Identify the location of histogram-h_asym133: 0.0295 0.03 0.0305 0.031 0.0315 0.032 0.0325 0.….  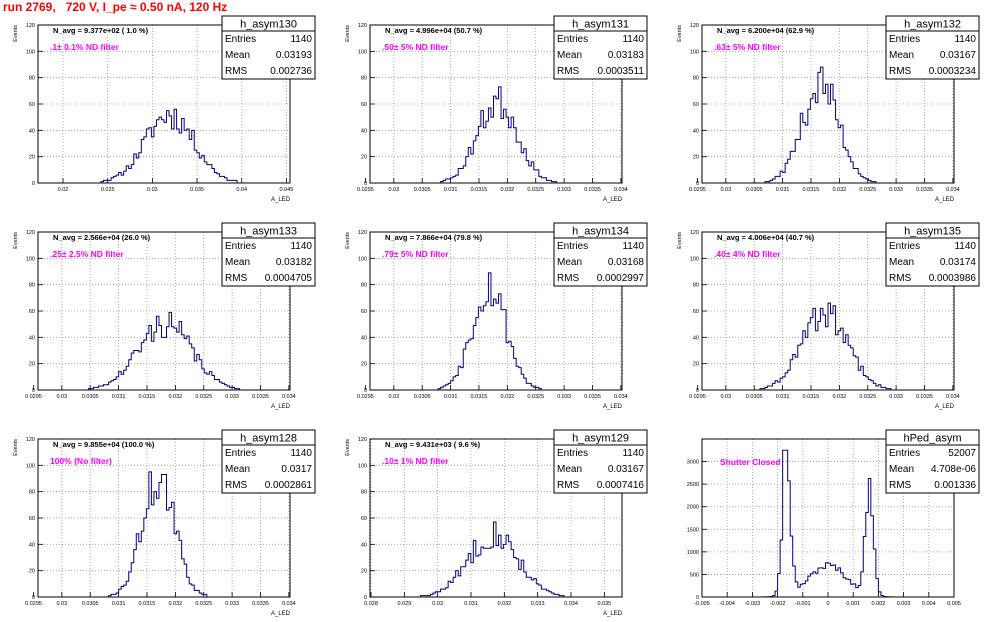
(164, 316).